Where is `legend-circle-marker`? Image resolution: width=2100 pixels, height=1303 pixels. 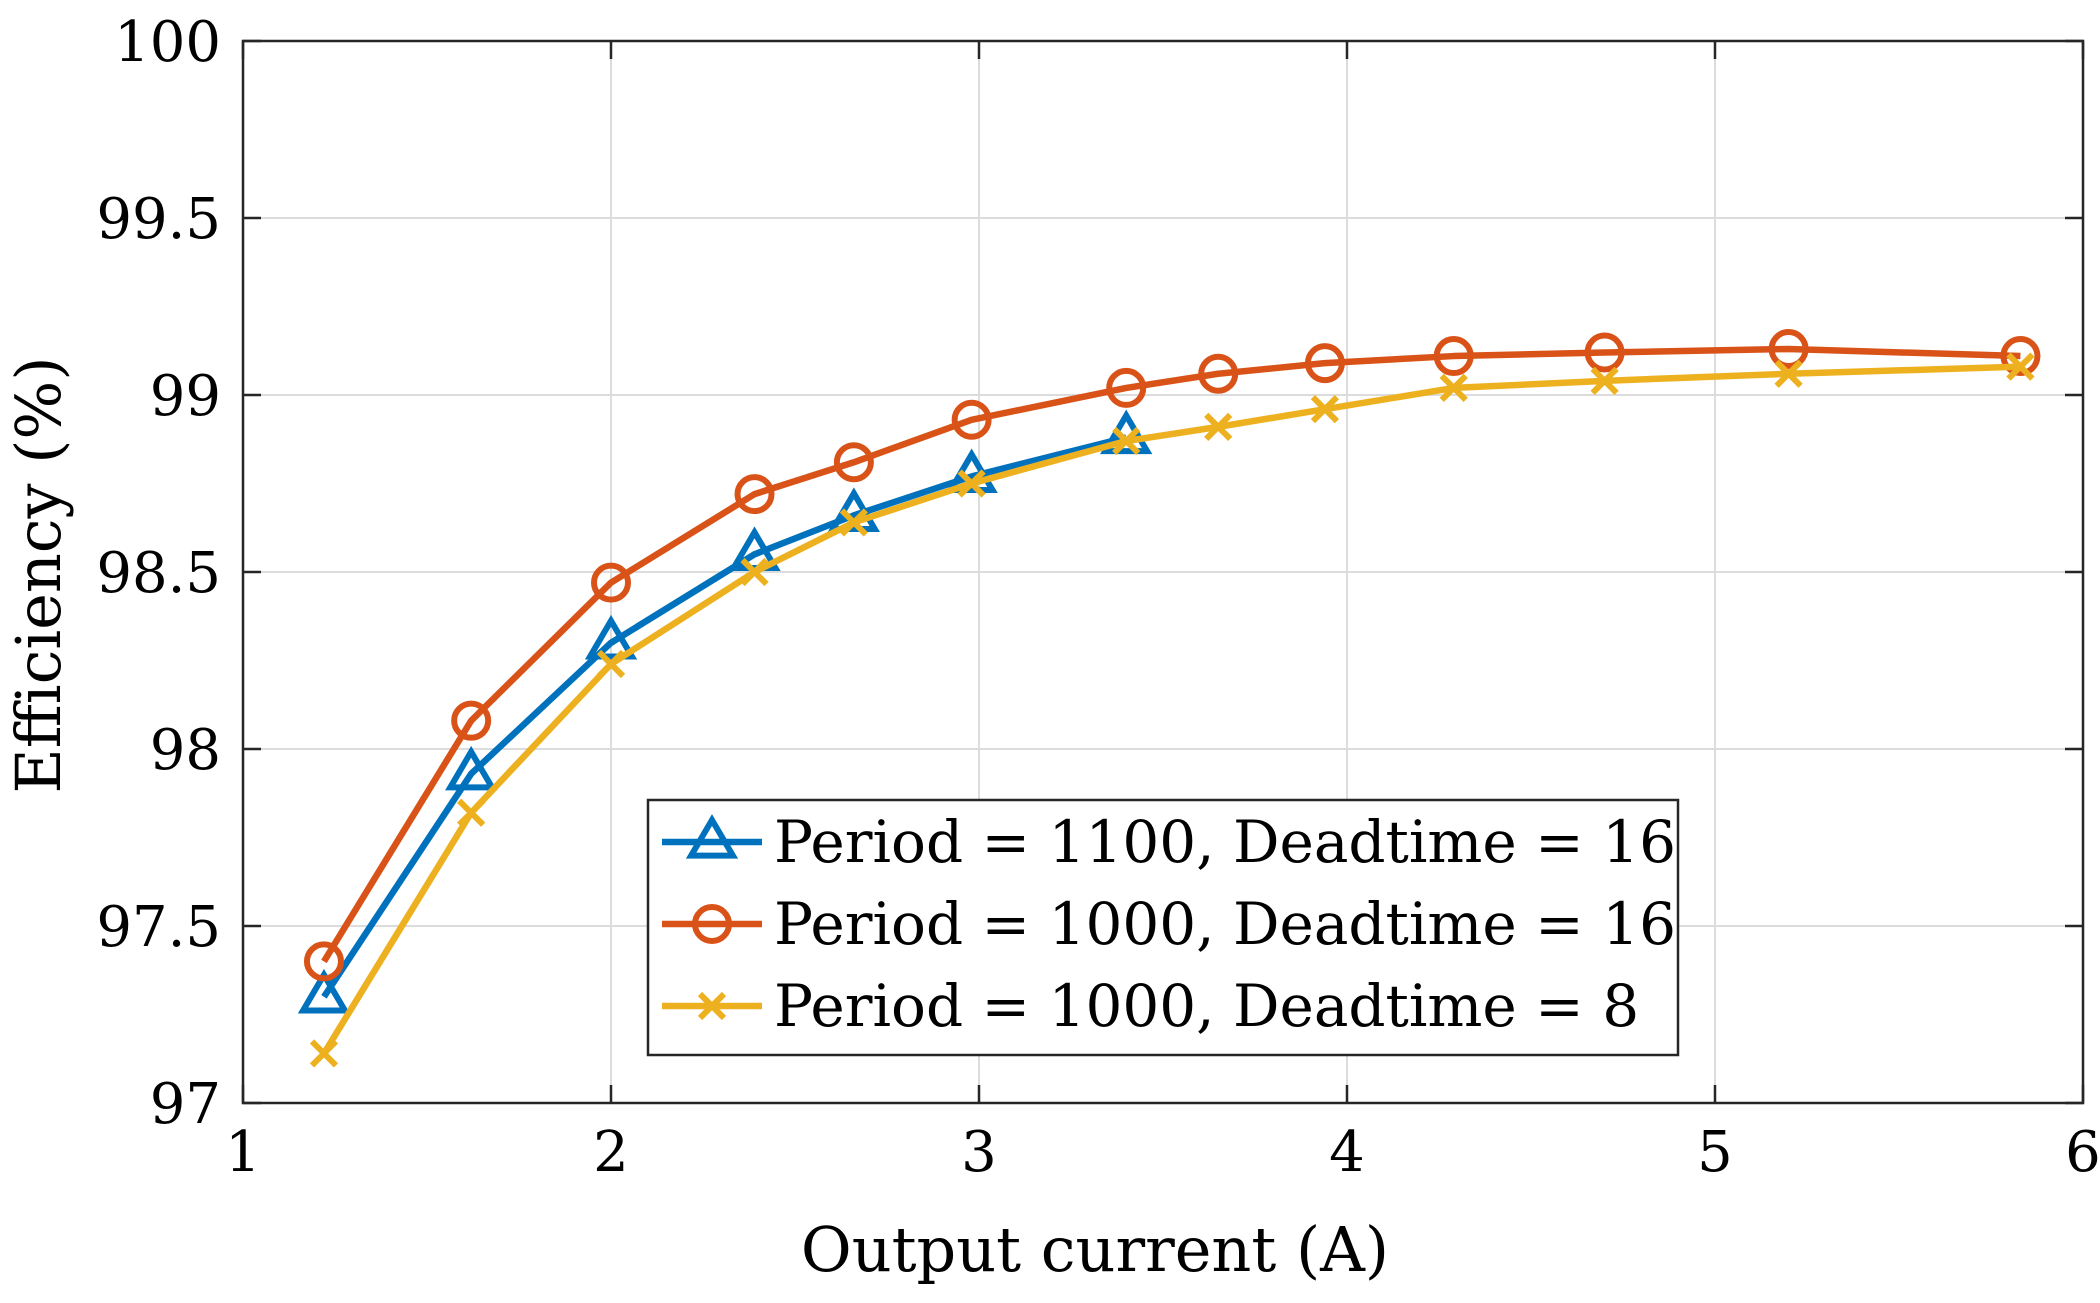 legend-circle-marker is located at coordinates (712, 924).